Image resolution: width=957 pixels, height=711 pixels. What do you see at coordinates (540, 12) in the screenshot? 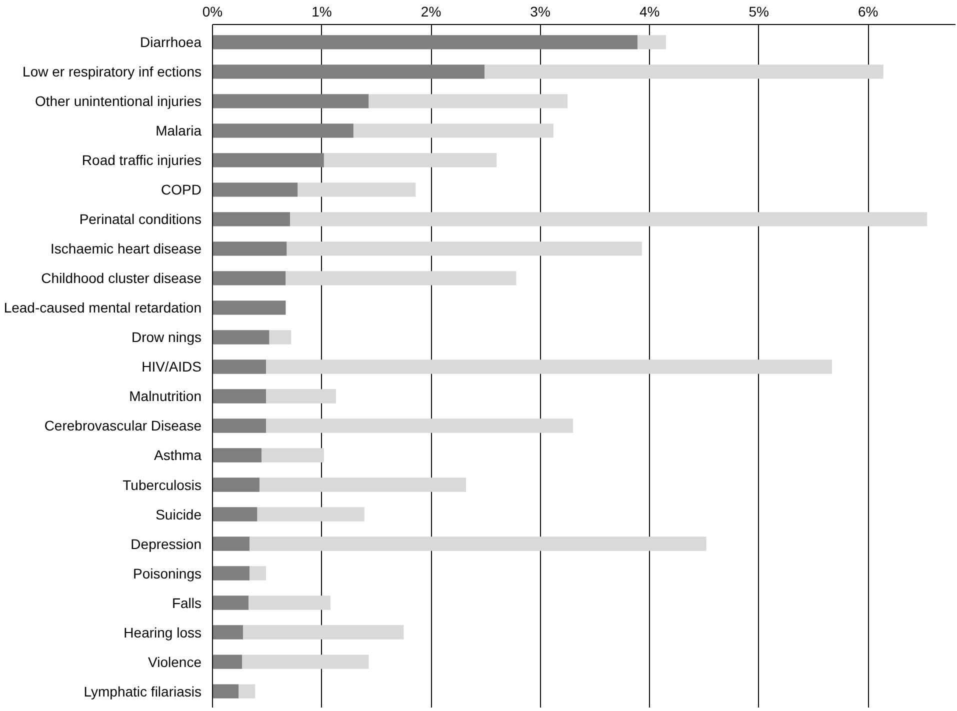
I see `x-tick-label: 3%` at bounding box center [540, 12].